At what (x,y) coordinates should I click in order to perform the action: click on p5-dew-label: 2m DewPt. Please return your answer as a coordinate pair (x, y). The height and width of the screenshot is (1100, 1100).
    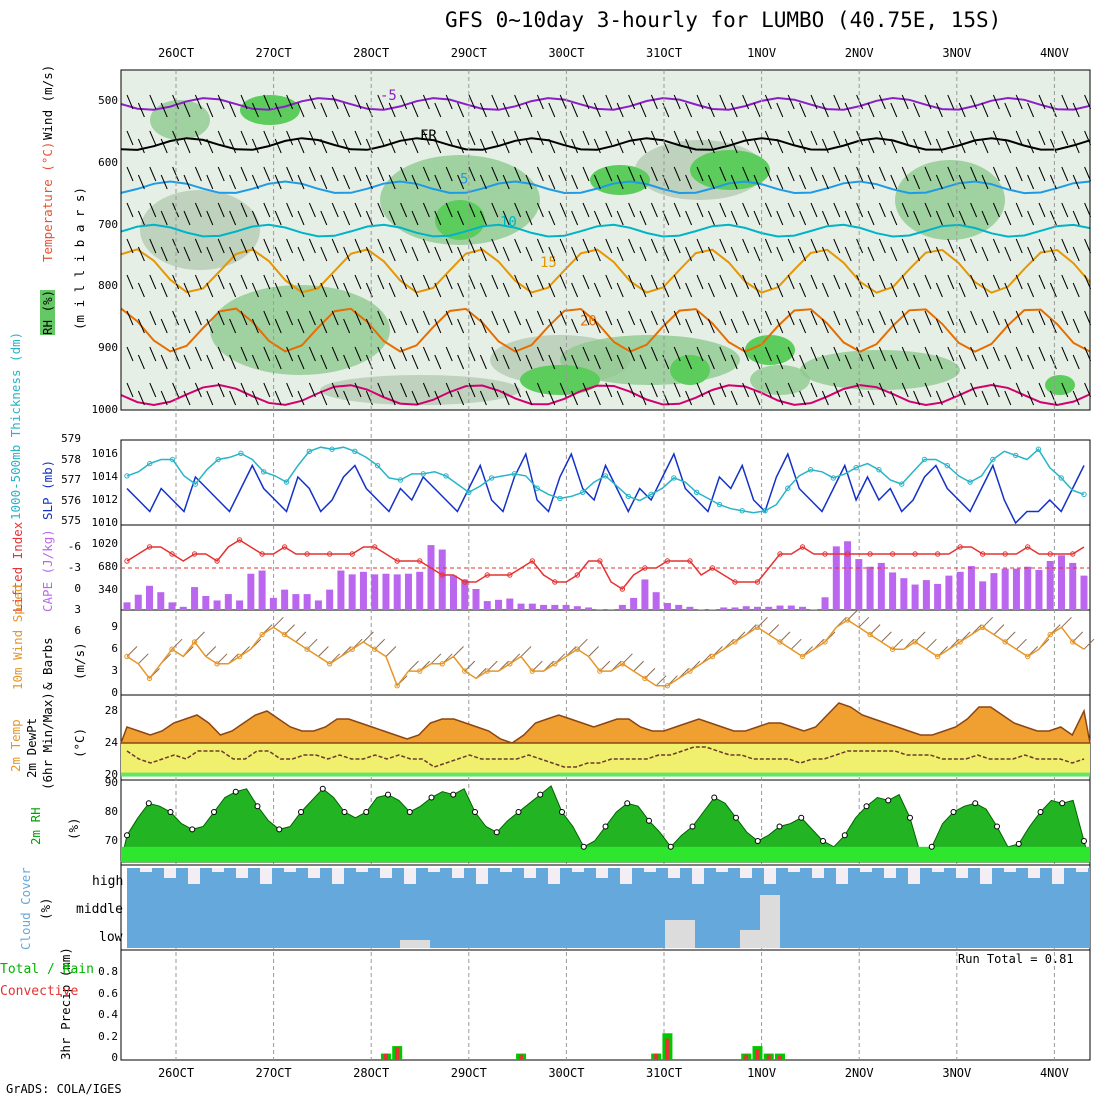
    Looking at the image, I should click on (31, 747).